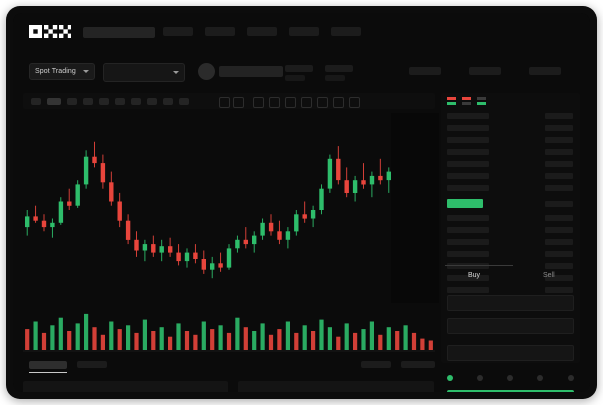 The width and height of the screenshot is (603, 405). Describe the element at coordinates (55, 71) in the screenshot. I see `trading-mode-label: Spot Trading` at that location.